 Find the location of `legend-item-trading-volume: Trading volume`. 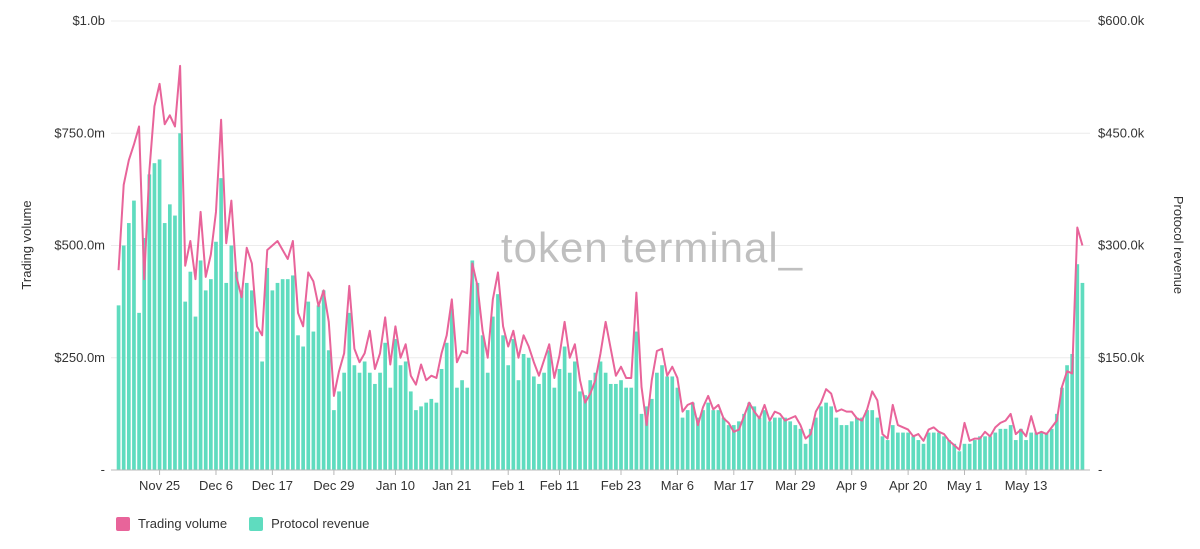

legend-item-trading-volume: Trading volume is located at coordinates (171, 523).